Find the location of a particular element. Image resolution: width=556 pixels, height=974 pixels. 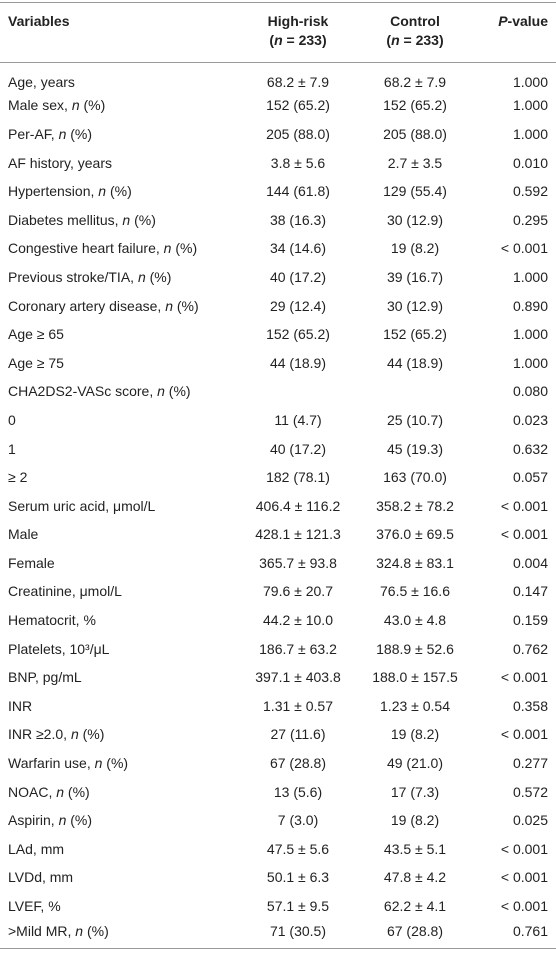

header-text: Control is located at coordinates (415, 21).